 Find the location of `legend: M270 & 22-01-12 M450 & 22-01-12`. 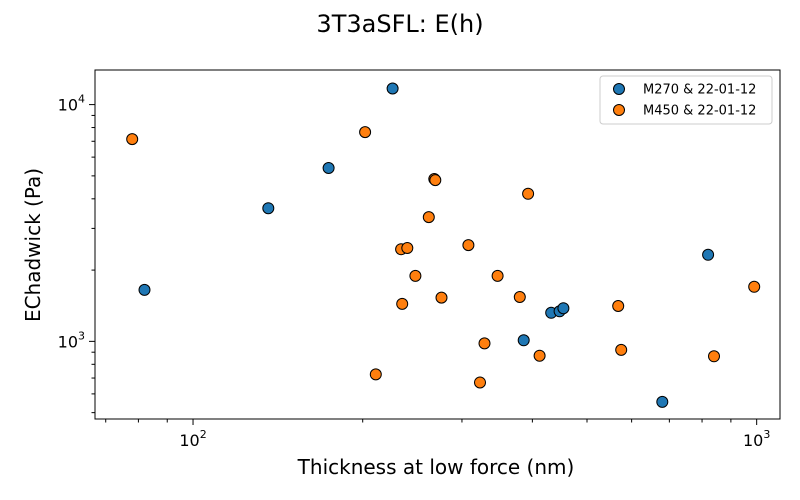

legend: M270 & 22-01-12 M450 & 22-01-12 is located at coordinates (686, 100).